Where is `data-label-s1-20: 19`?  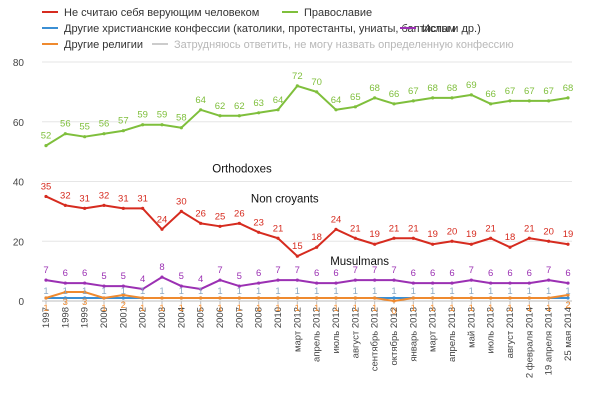
data-label-s1-20: 19 is located at coordinates (432, 234).